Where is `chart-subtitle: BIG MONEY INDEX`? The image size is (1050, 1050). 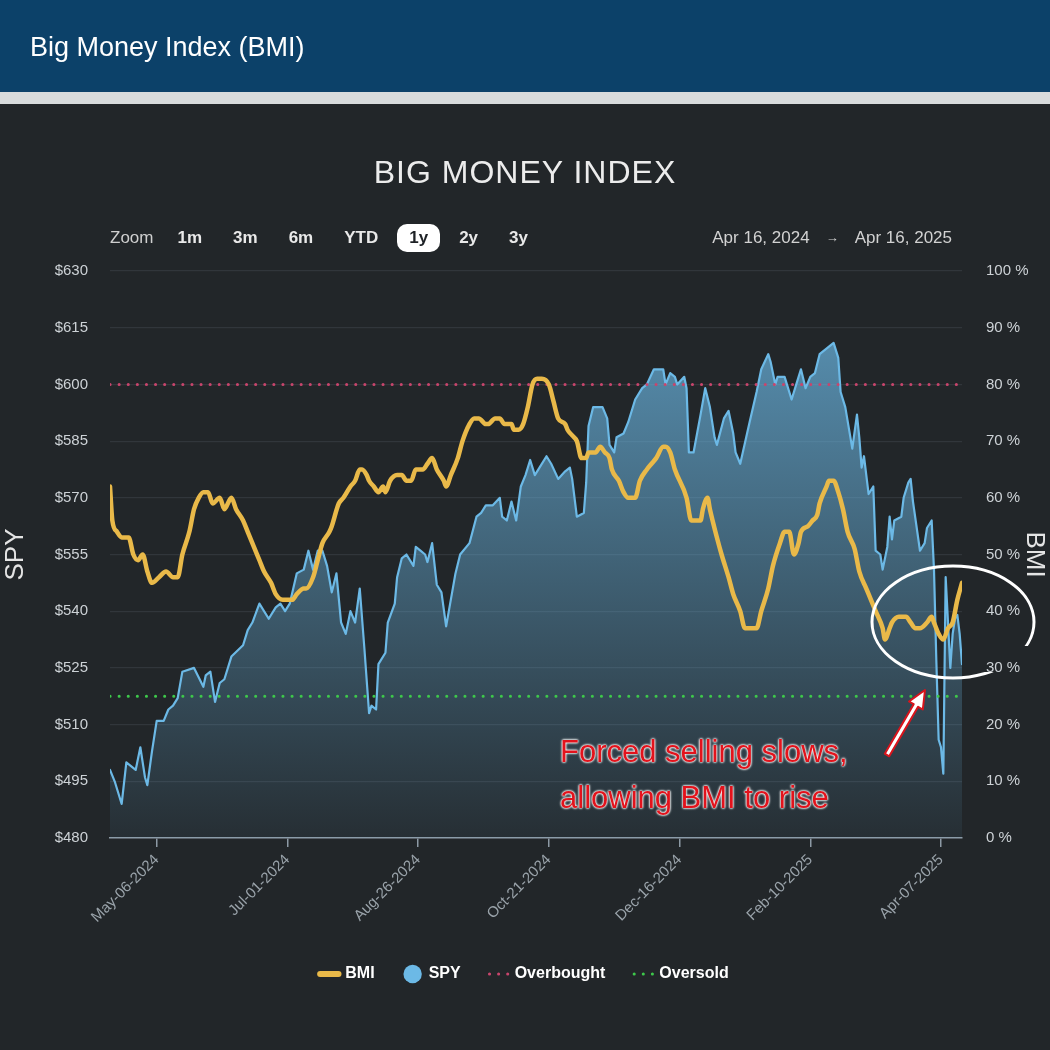 chart-subtitle: BIG MONEY INDEX is located at coordinates (525, 172).